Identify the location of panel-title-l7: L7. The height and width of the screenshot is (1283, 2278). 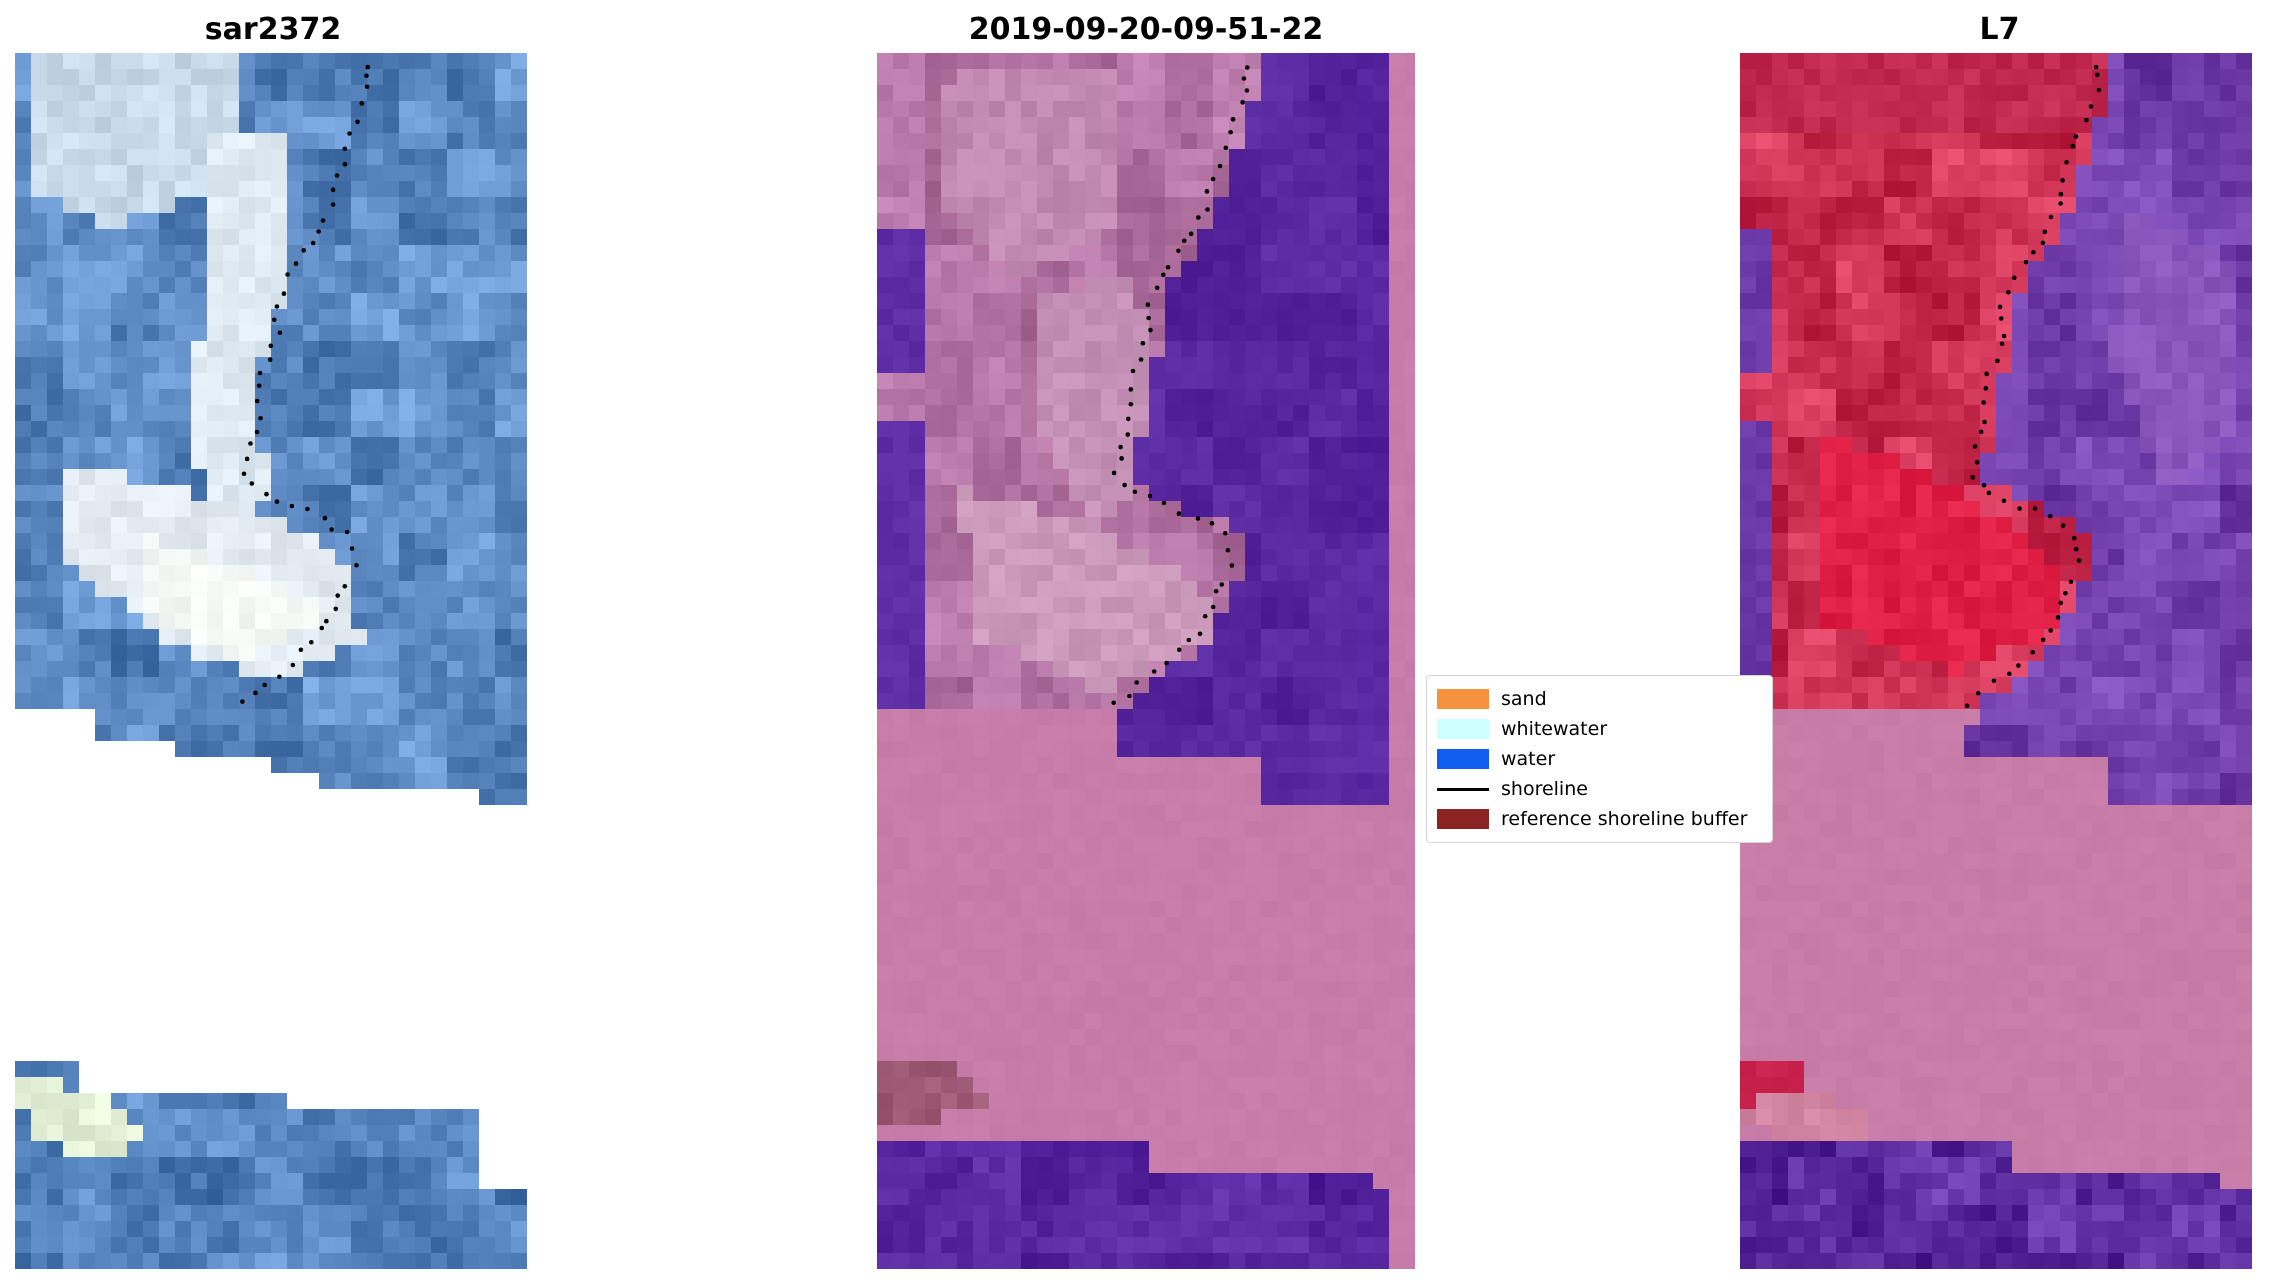
(1999, 29).